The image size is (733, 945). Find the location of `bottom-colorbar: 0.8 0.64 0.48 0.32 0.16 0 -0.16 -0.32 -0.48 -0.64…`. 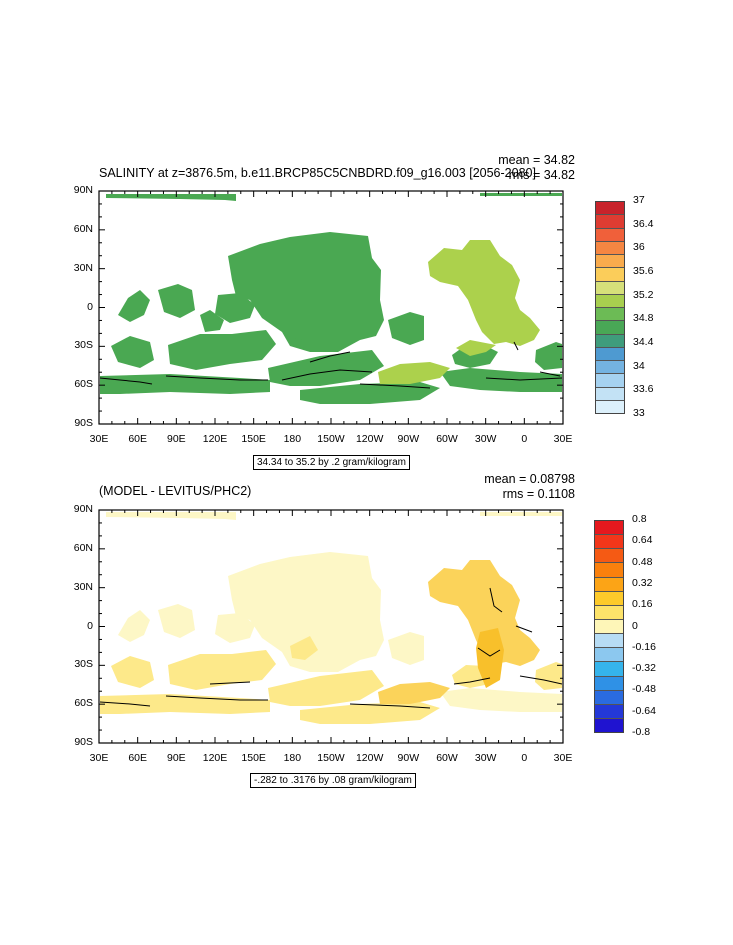

bottom-colorbar: 0.8 0.64 0.48 0.32 0.16 0 -0.16 -0.32 -0.48 -0.64… is located at coordinates (629, 625).